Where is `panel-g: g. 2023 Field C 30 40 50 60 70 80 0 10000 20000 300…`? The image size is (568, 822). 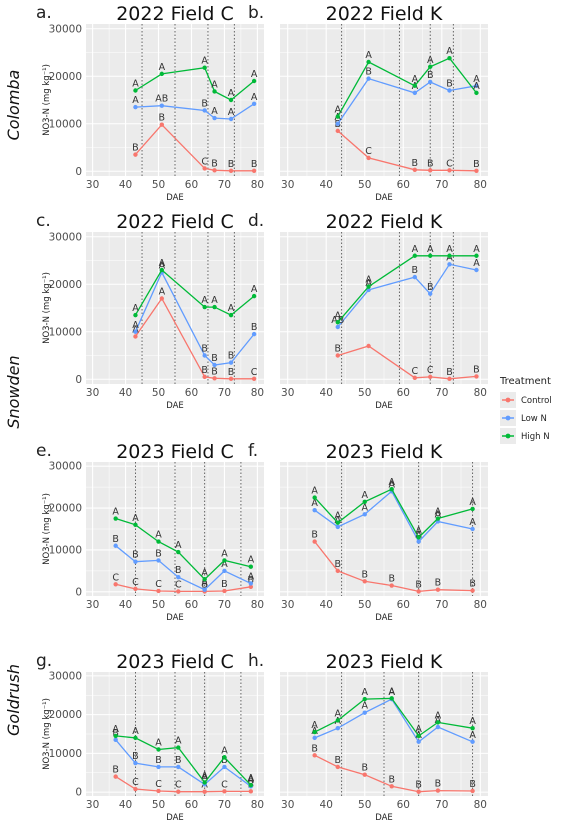 panel-g: g. 2023 Field C 30 40 50 60 70 80 0 10000 20000 300… is located at coordinates (150, 736).